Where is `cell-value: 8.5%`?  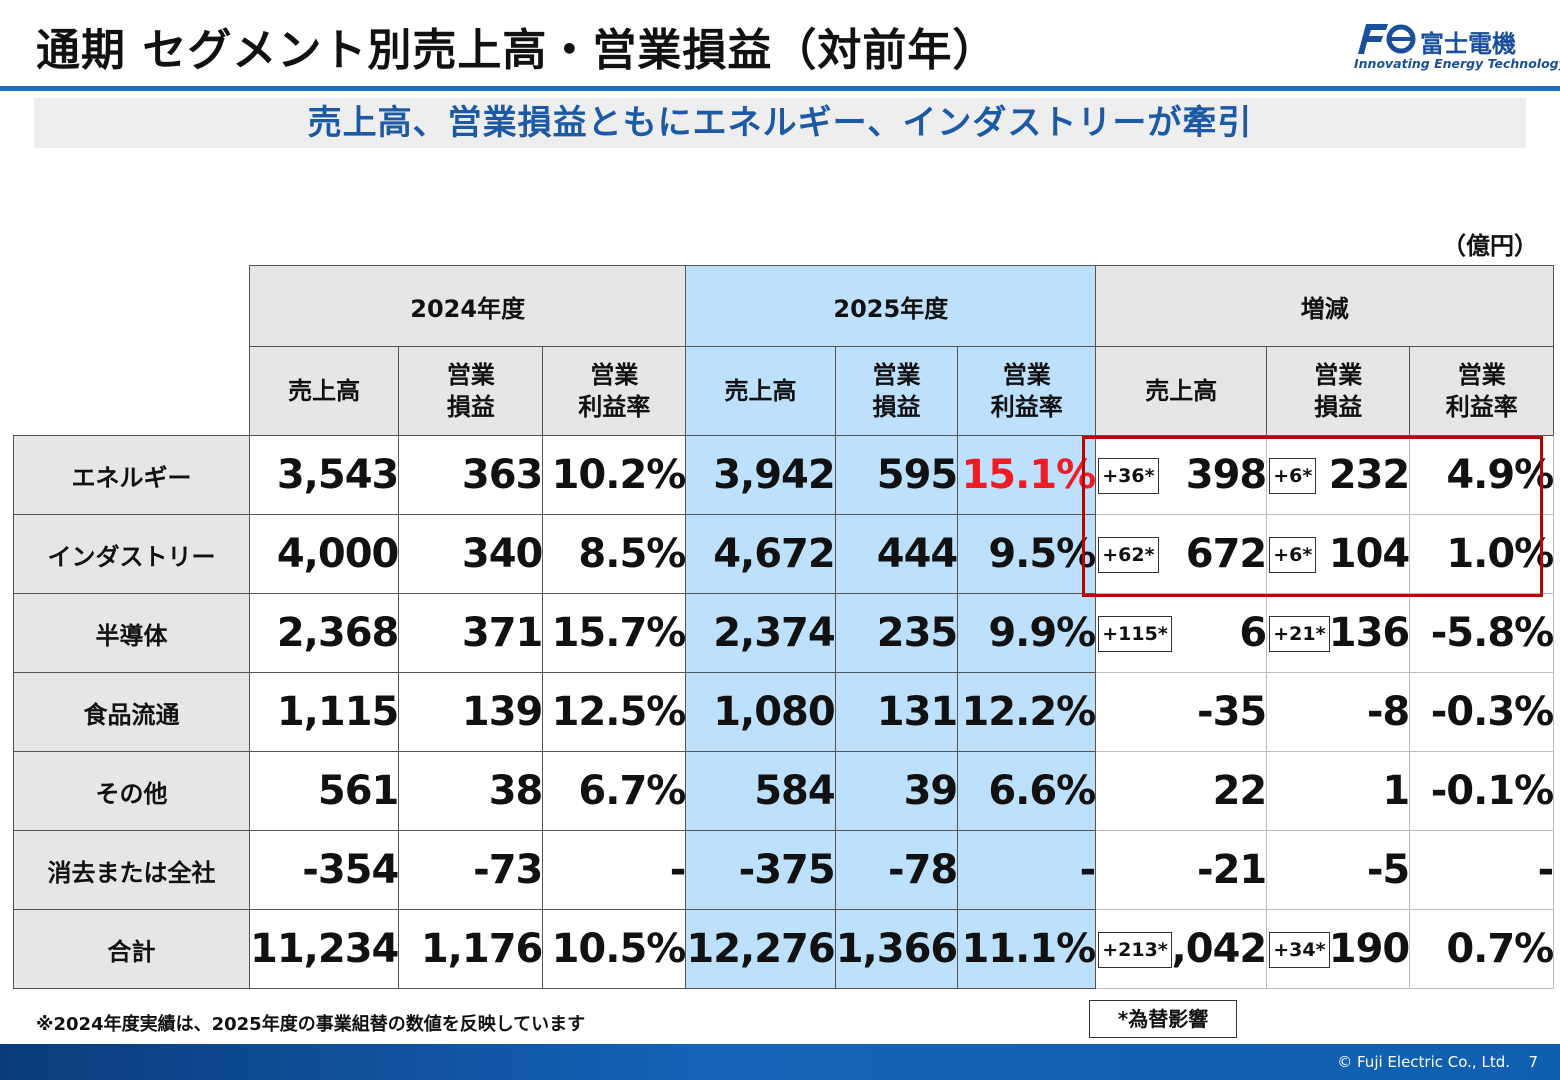 cell-value: 8.5% is located at coordinates (632, 554).